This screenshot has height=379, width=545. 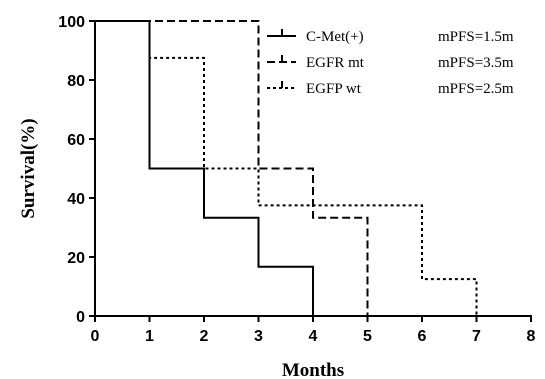 I want to click on y-tick-label: 80, so click(x=76, y=81).